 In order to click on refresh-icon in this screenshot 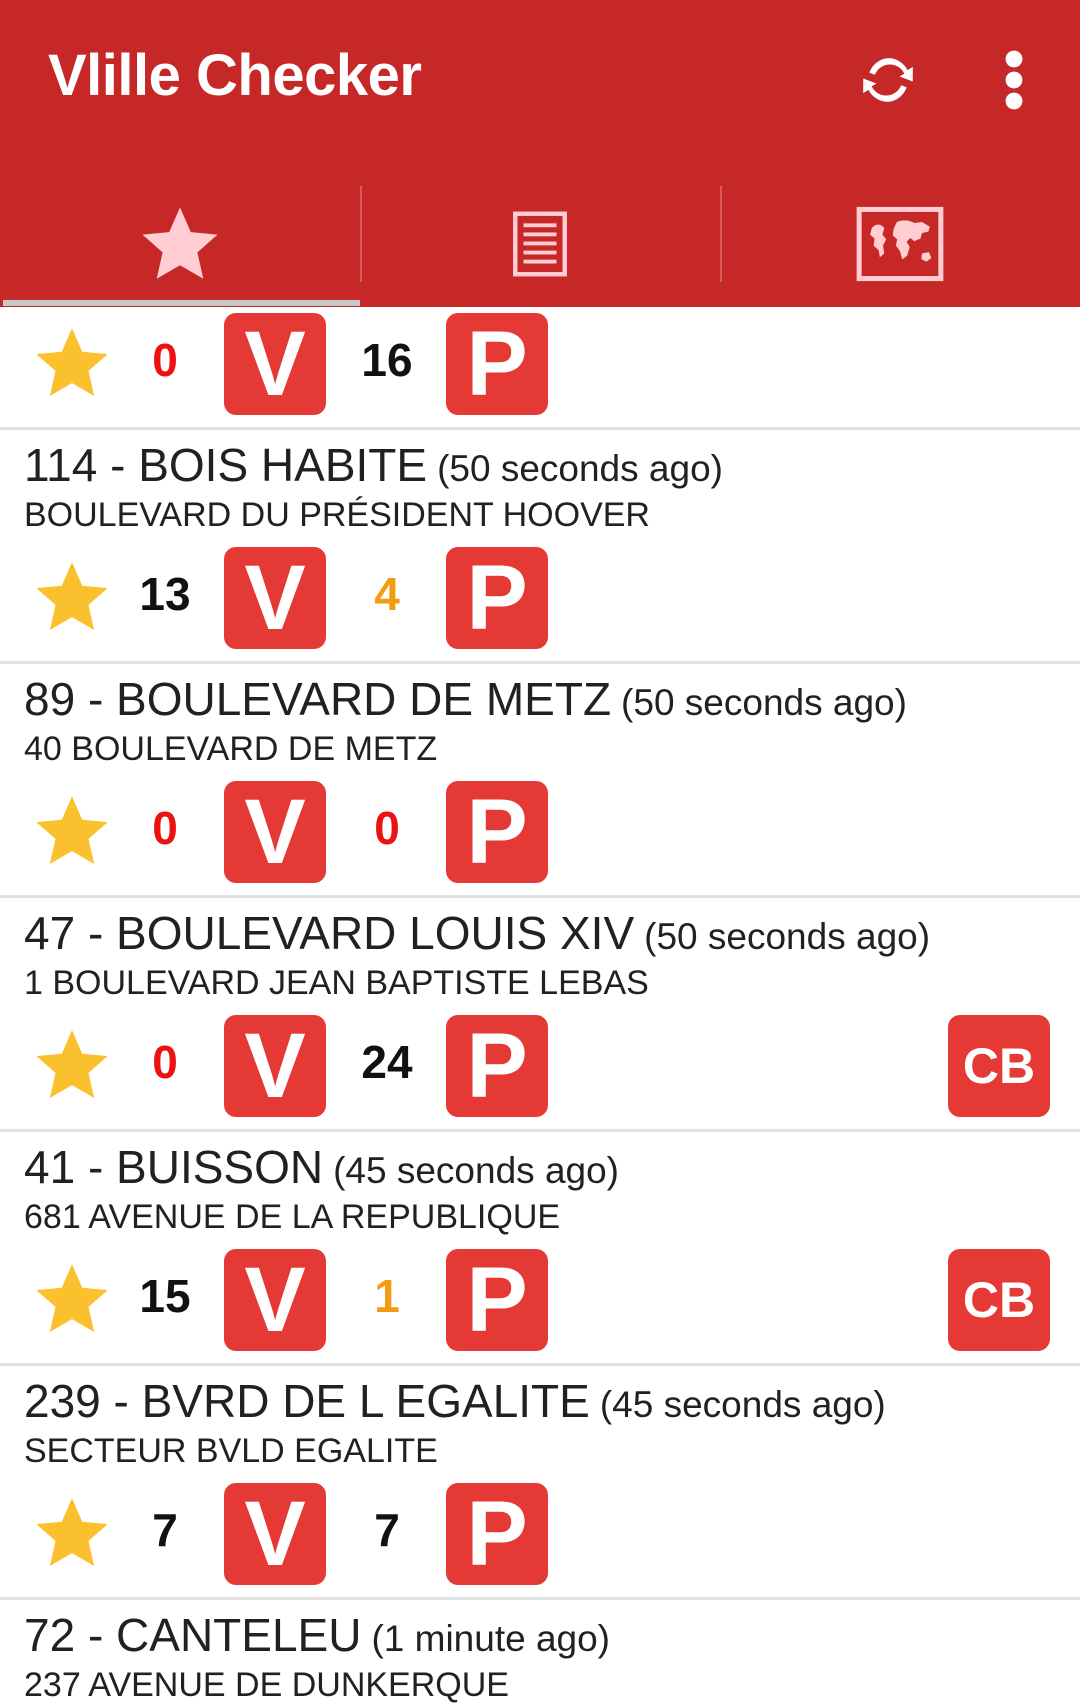, I will do `click(888, 80)`.